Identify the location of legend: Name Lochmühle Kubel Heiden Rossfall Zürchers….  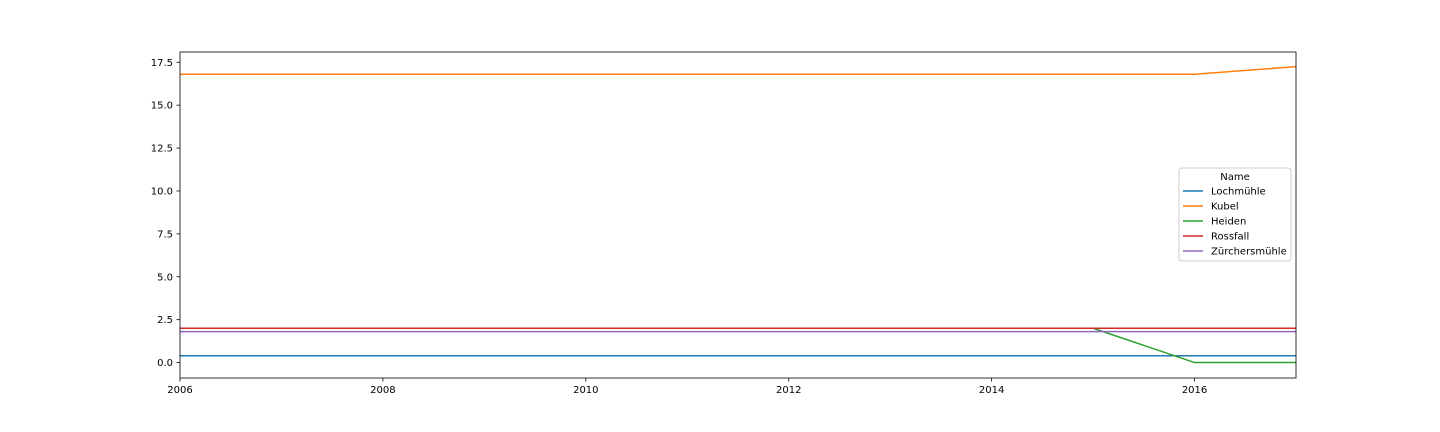
(1235, 214).